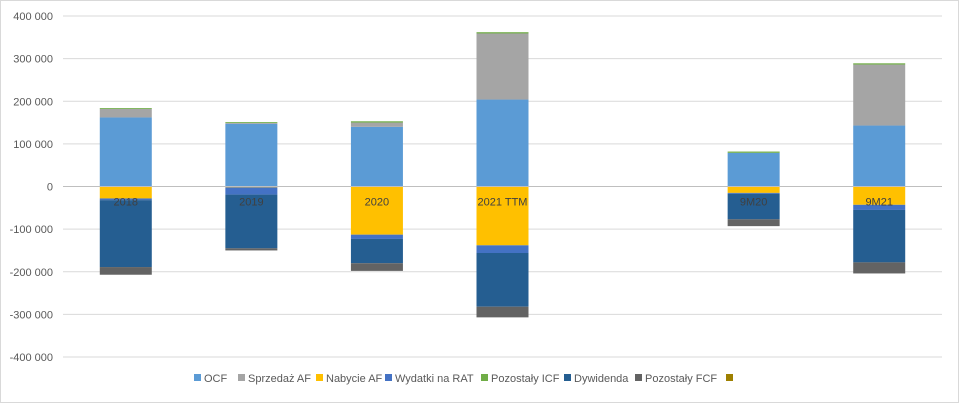 The height and width of the screenshot is (403, 959). What do you see at coordinates (50, 188) in the screenshot?
I see `y-tick-label: 0` at bounding box center [50, 188].